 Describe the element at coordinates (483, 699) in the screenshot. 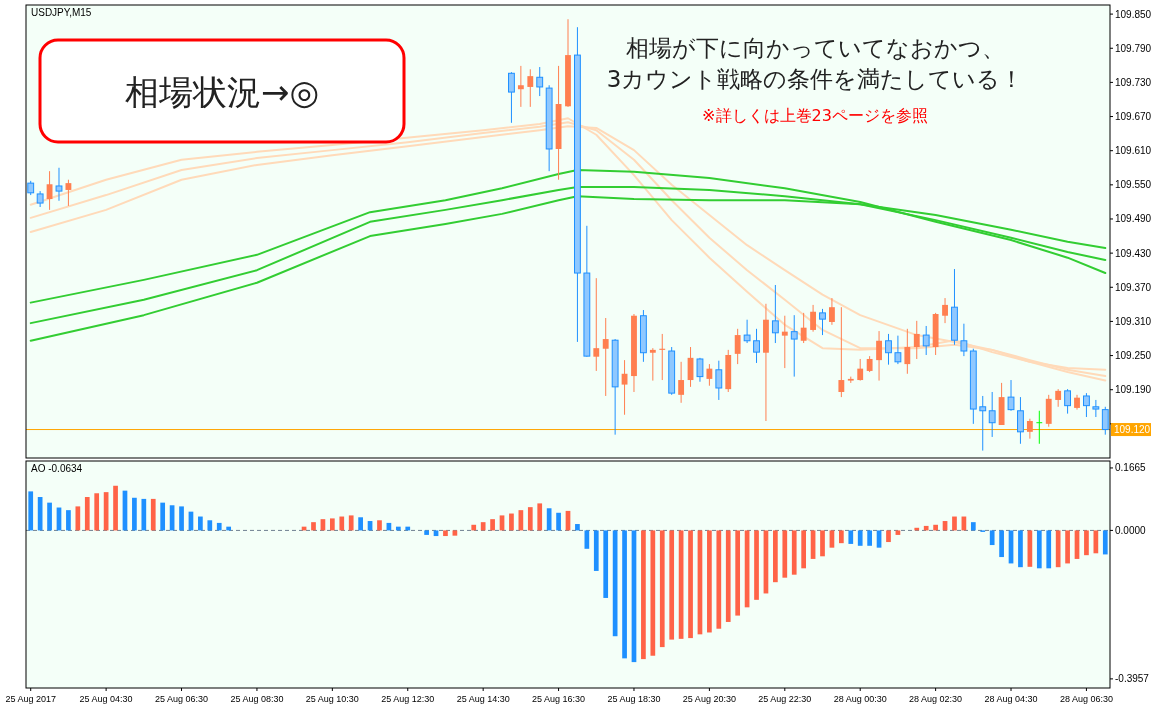

I see `x-tick-label: 25 Aug 14:30` at that location.